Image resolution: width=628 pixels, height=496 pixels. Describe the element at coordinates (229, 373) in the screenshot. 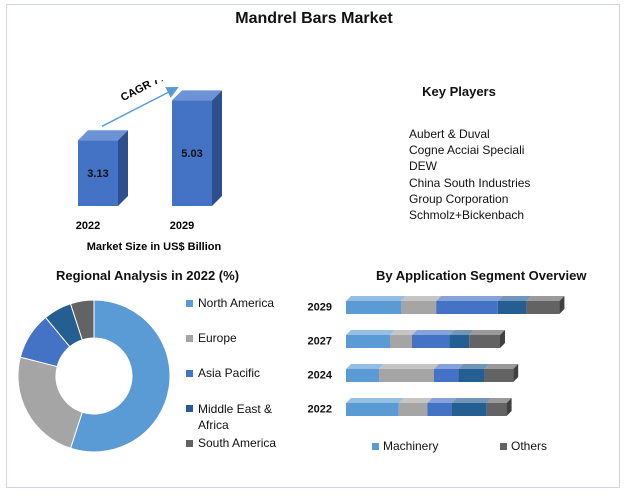

I see `legend-label: Asia Pacific` at that location.